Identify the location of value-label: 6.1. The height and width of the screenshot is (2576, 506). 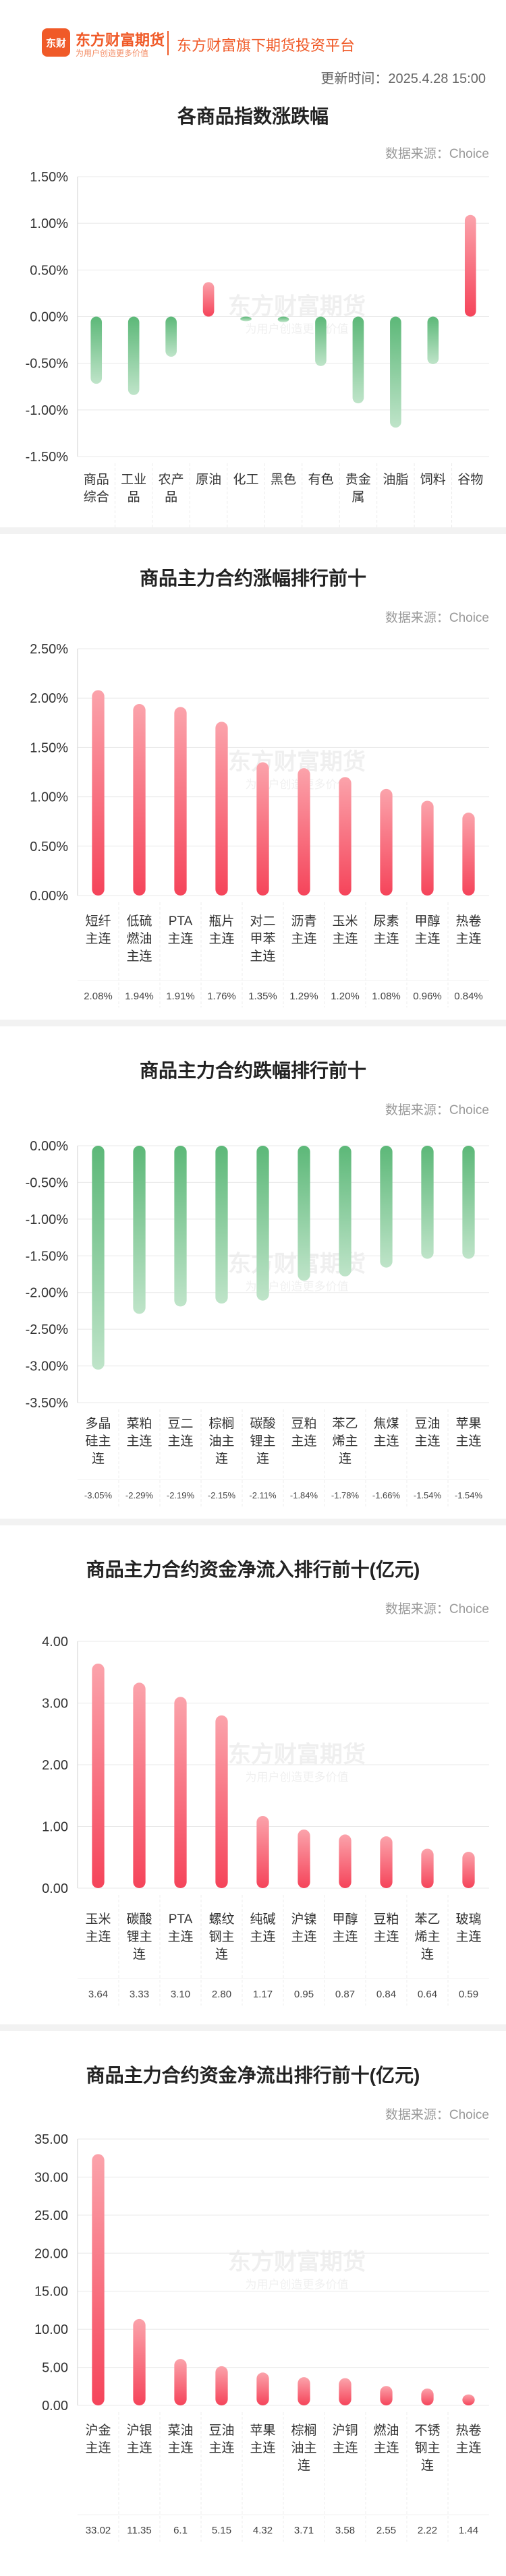
(180, 2530).